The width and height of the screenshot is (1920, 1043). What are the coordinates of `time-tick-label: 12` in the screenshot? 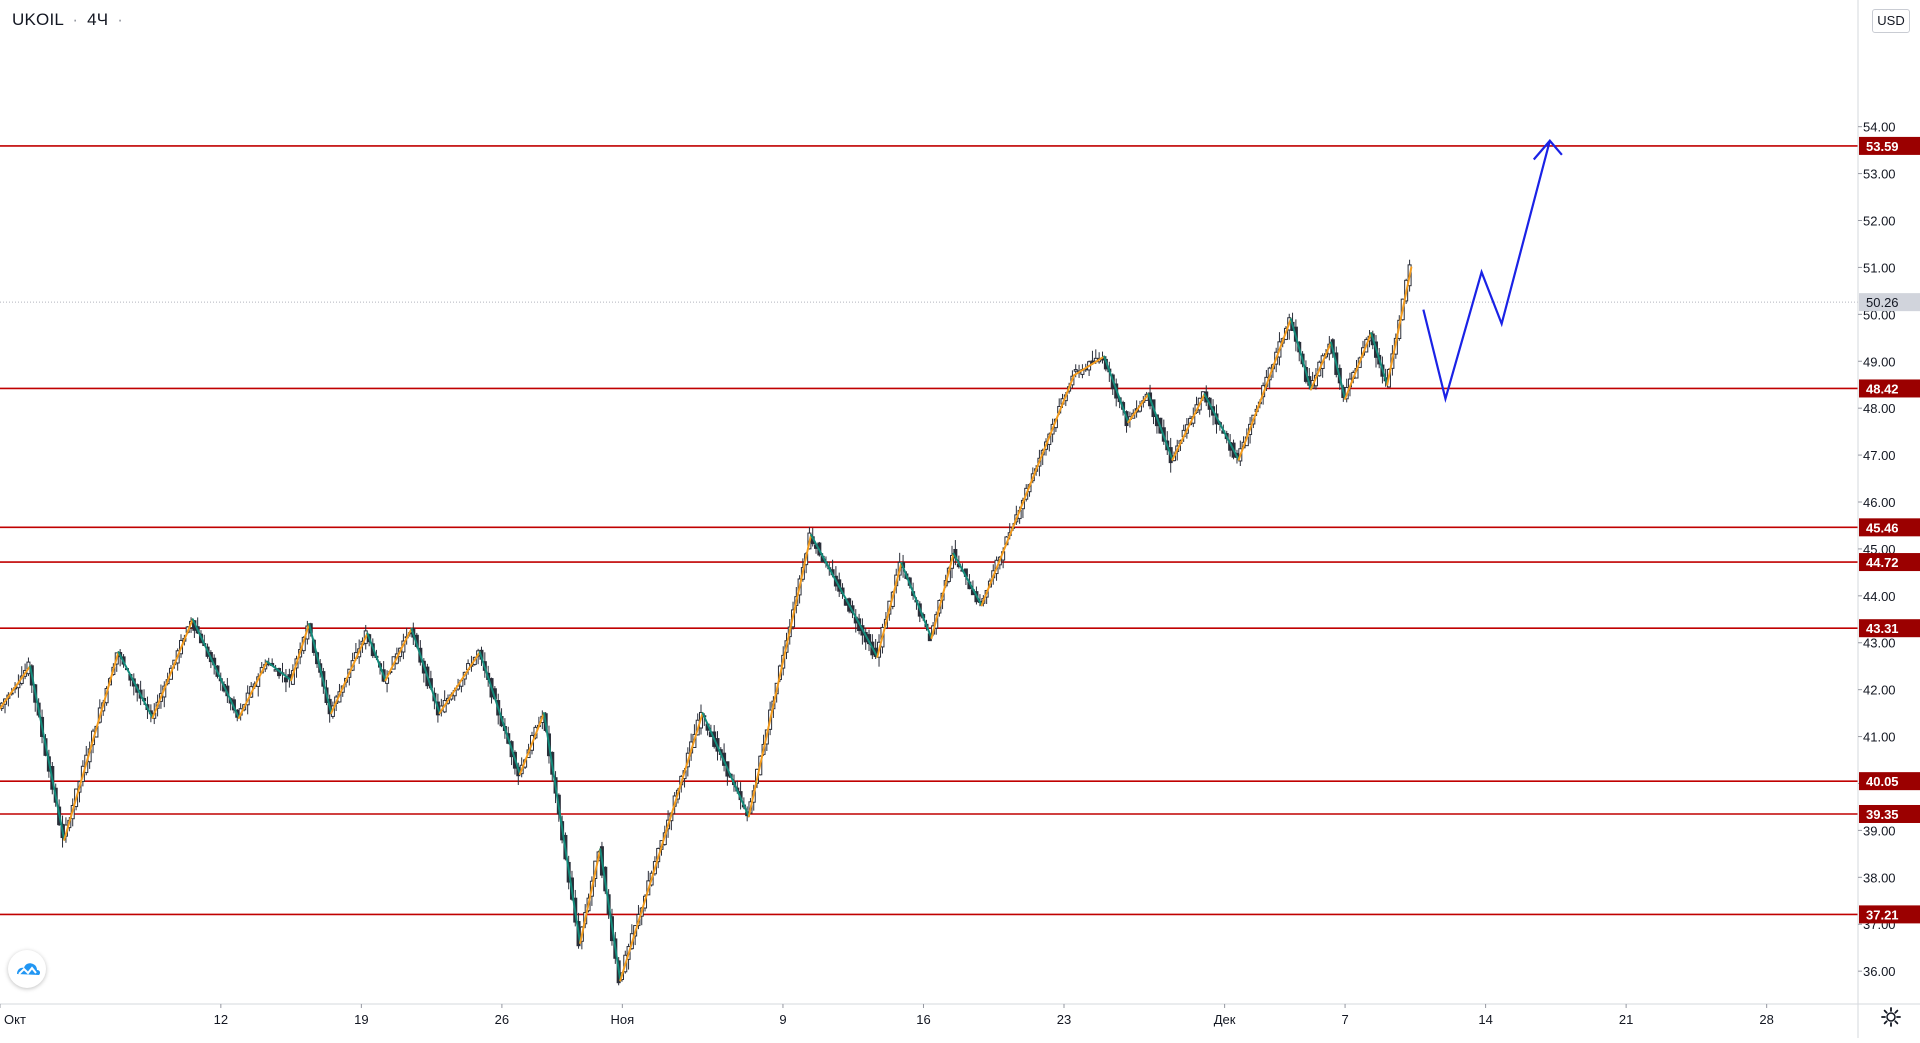 It's located at (221, 1019).